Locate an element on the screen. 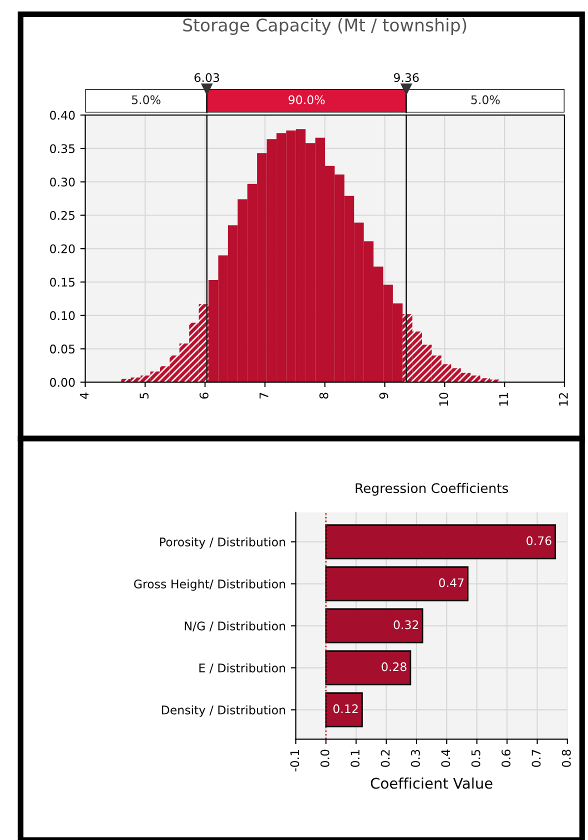 This screenshot has height=840, width=588. x-tick-label: 4 is located at coordinates (84, 395).